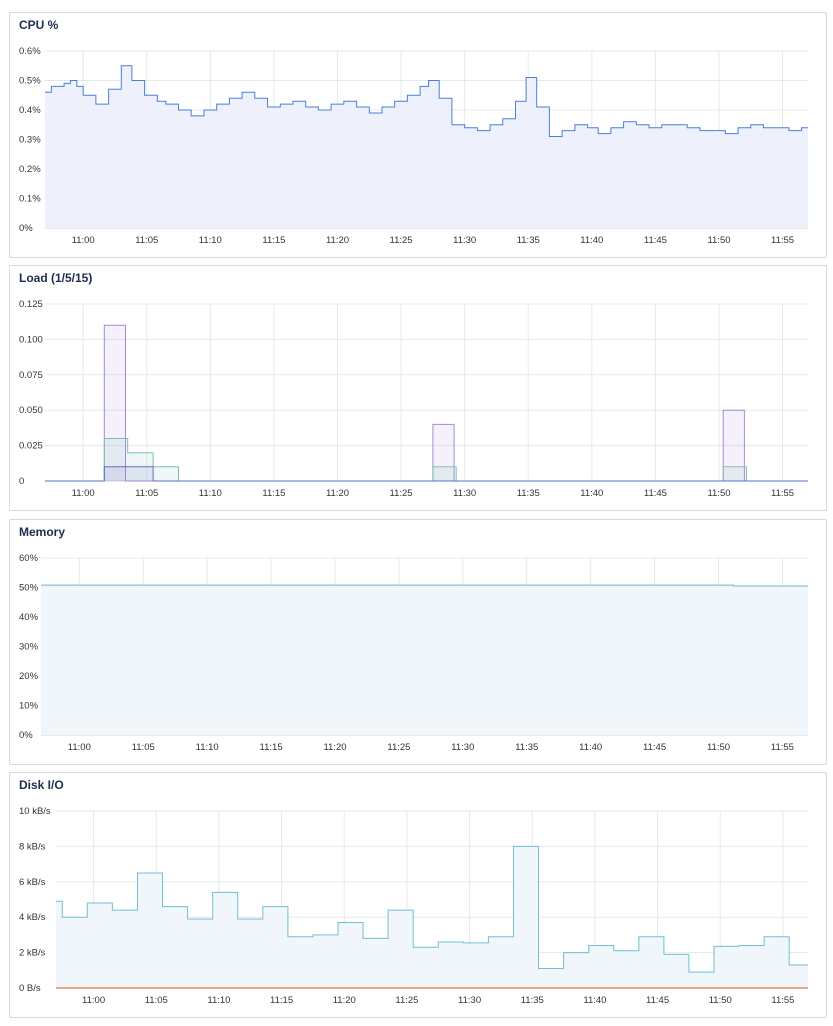  I want to click on load-series-0-line, so click(426, 403).